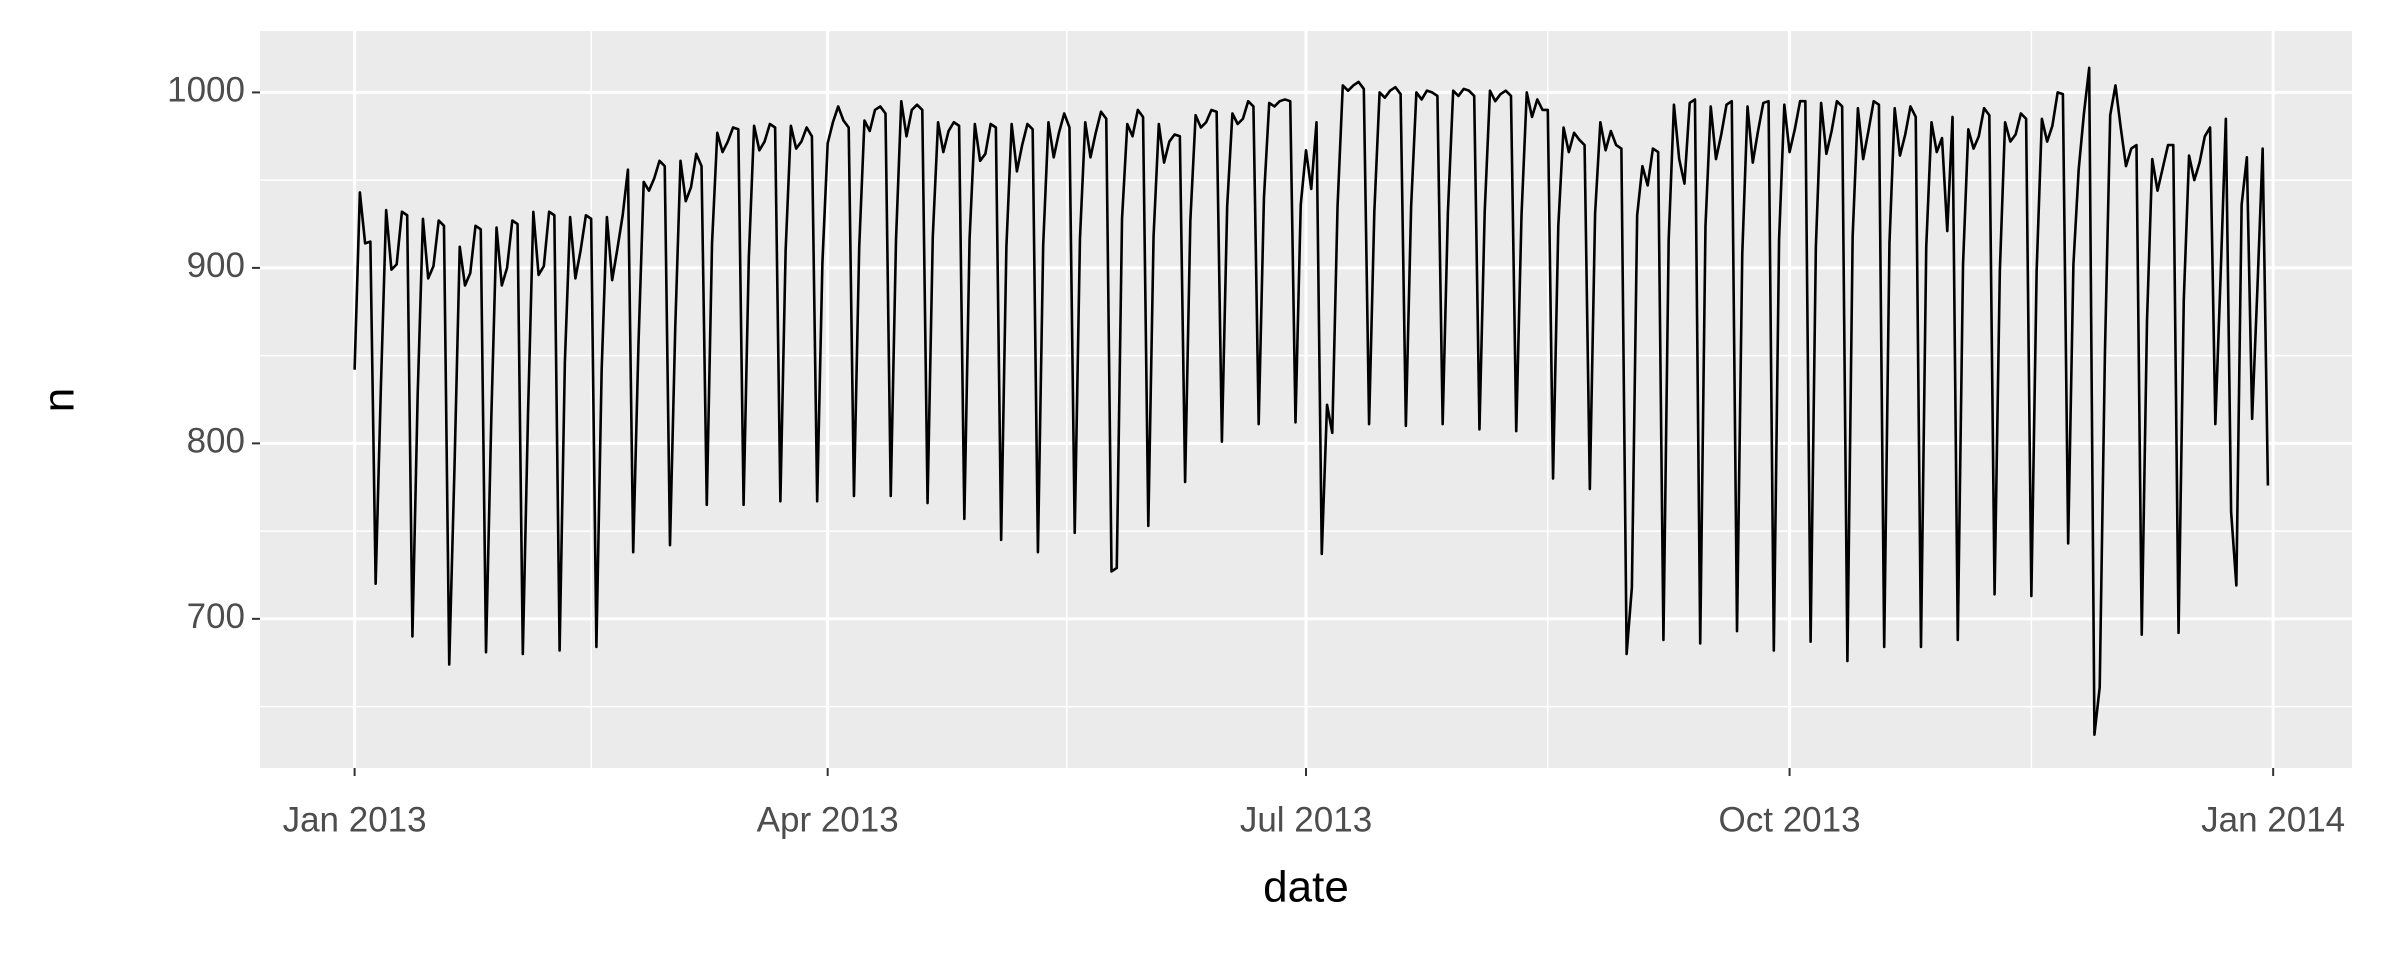 Image resolution: width=2400 pixels, height=960 pixels. Describe the element at coordinates (1306, 887) in the screenshot. I see `x-axis-title: date` at that location.